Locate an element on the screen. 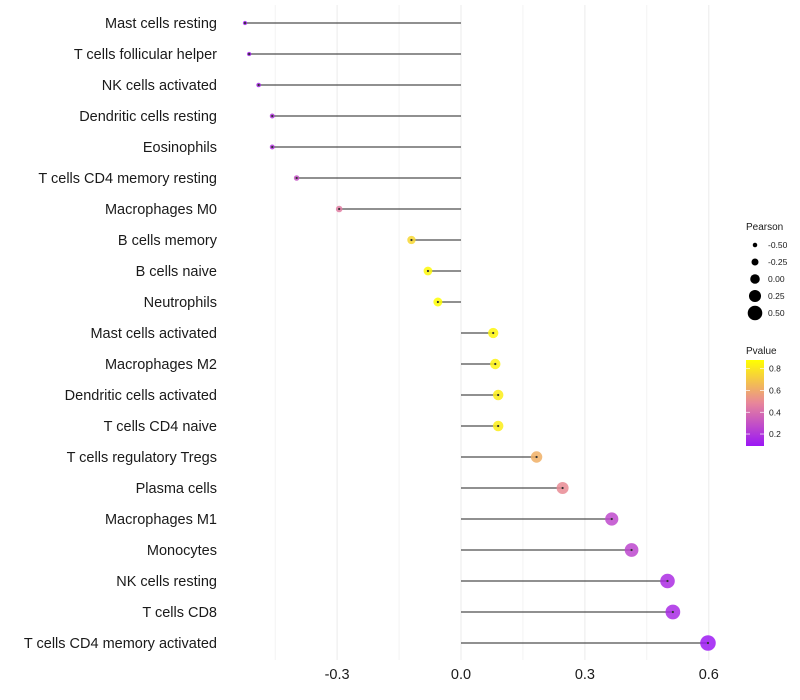 The height and width of the screenshot is (700, 800). y-axis-label: T cells CD4 naive is located at coordinates (160, 427).